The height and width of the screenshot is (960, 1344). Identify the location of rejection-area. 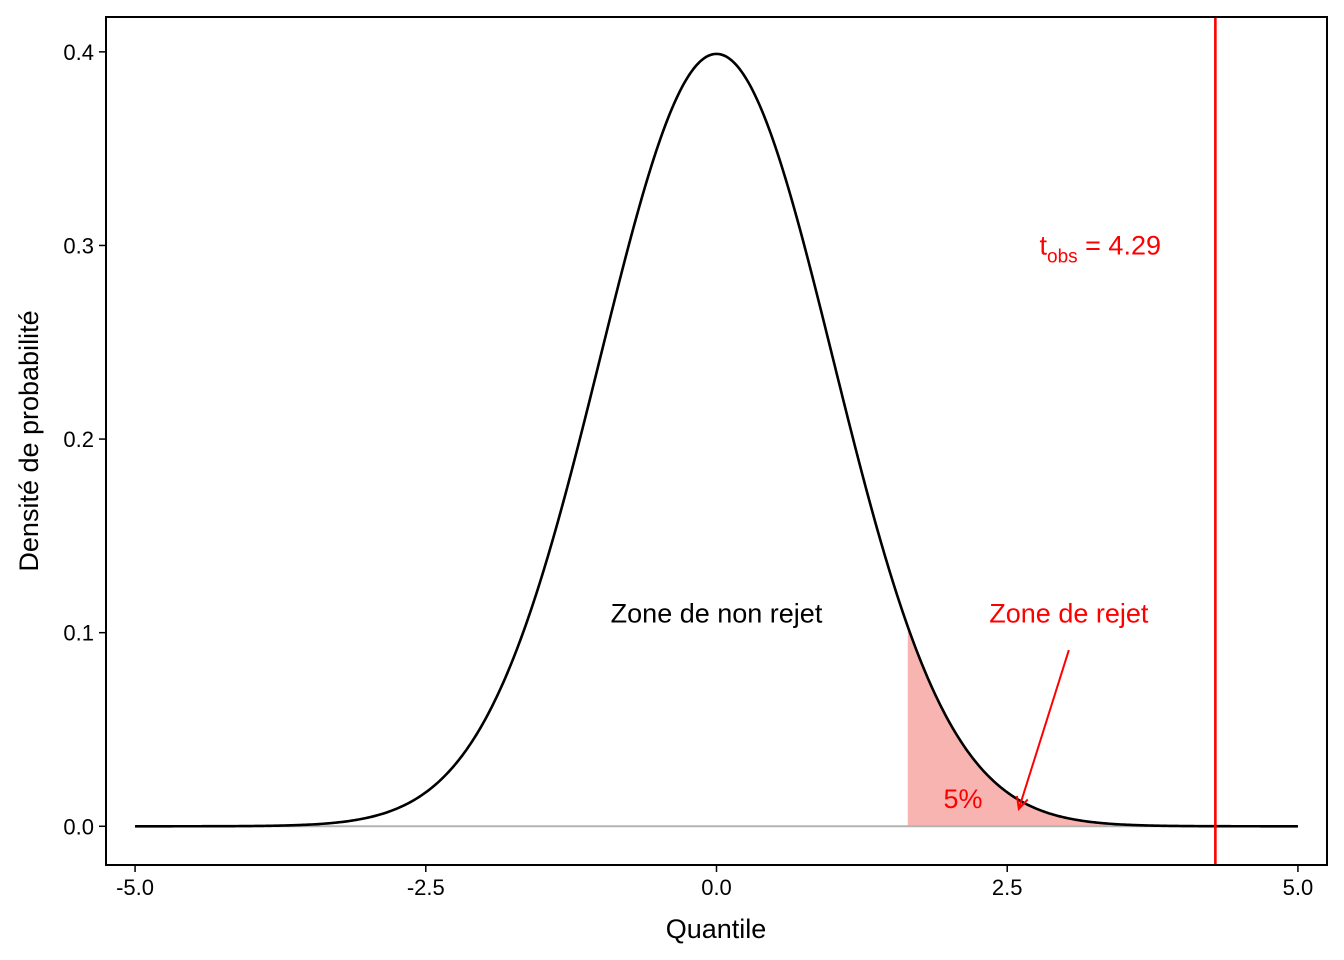
(1102, 726).